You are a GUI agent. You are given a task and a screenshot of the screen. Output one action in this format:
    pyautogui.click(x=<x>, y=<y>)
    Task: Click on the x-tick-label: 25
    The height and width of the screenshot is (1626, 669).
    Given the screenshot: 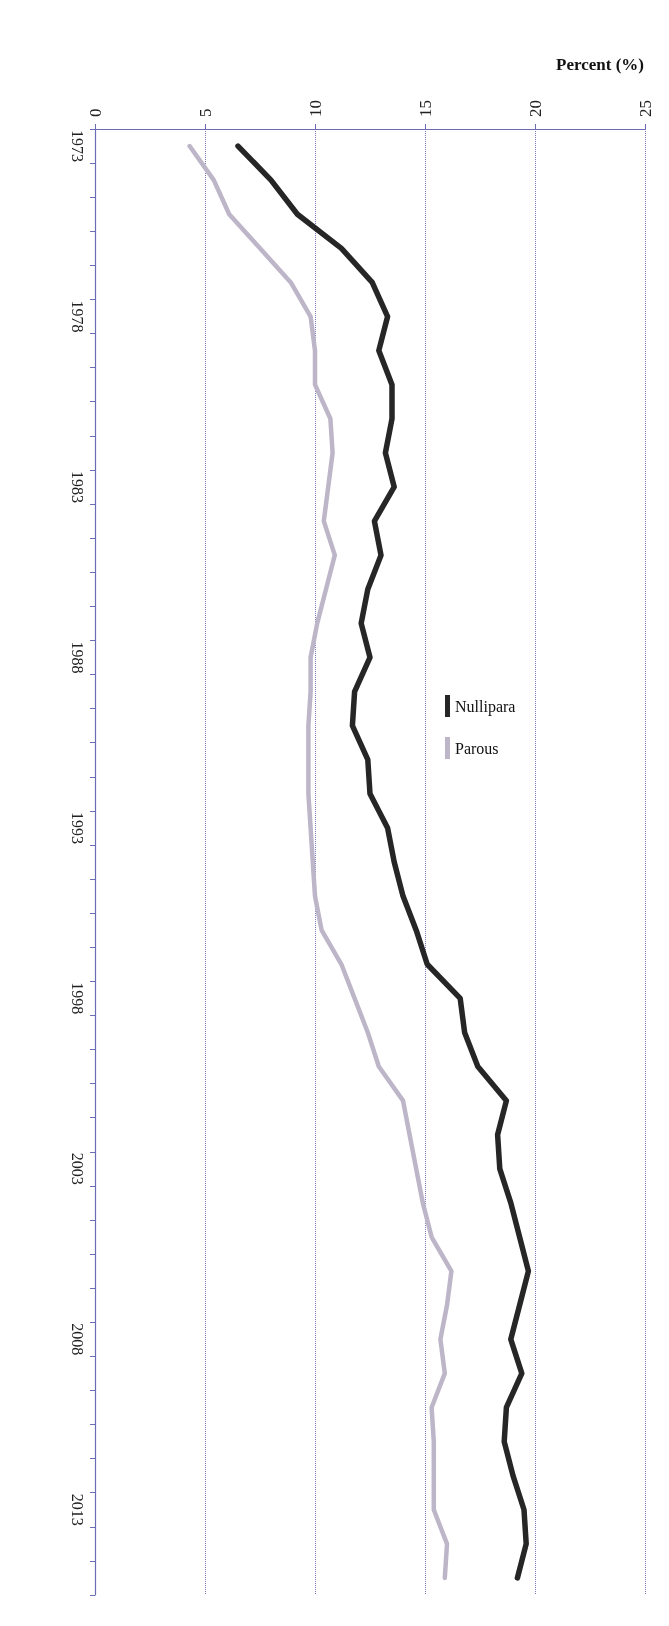 What is the action you would take?
    pyautogui.click(x=645, y=108)
    